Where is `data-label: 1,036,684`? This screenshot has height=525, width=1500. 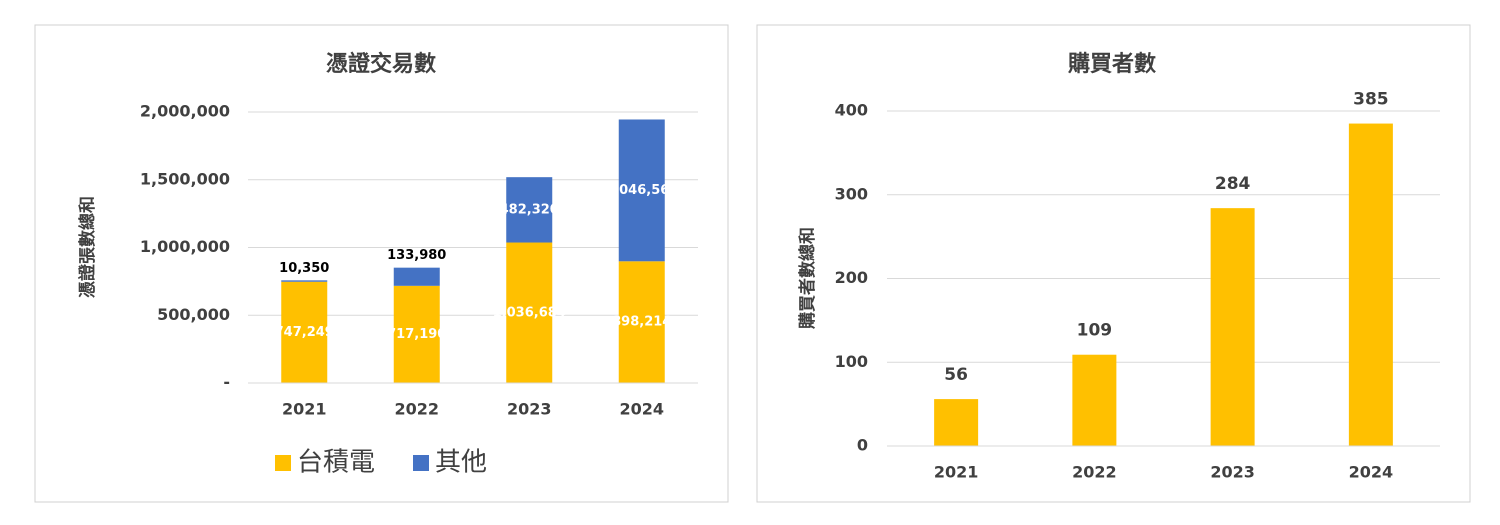
data-label: 1,036,684 is located at coordinates (529, 312).